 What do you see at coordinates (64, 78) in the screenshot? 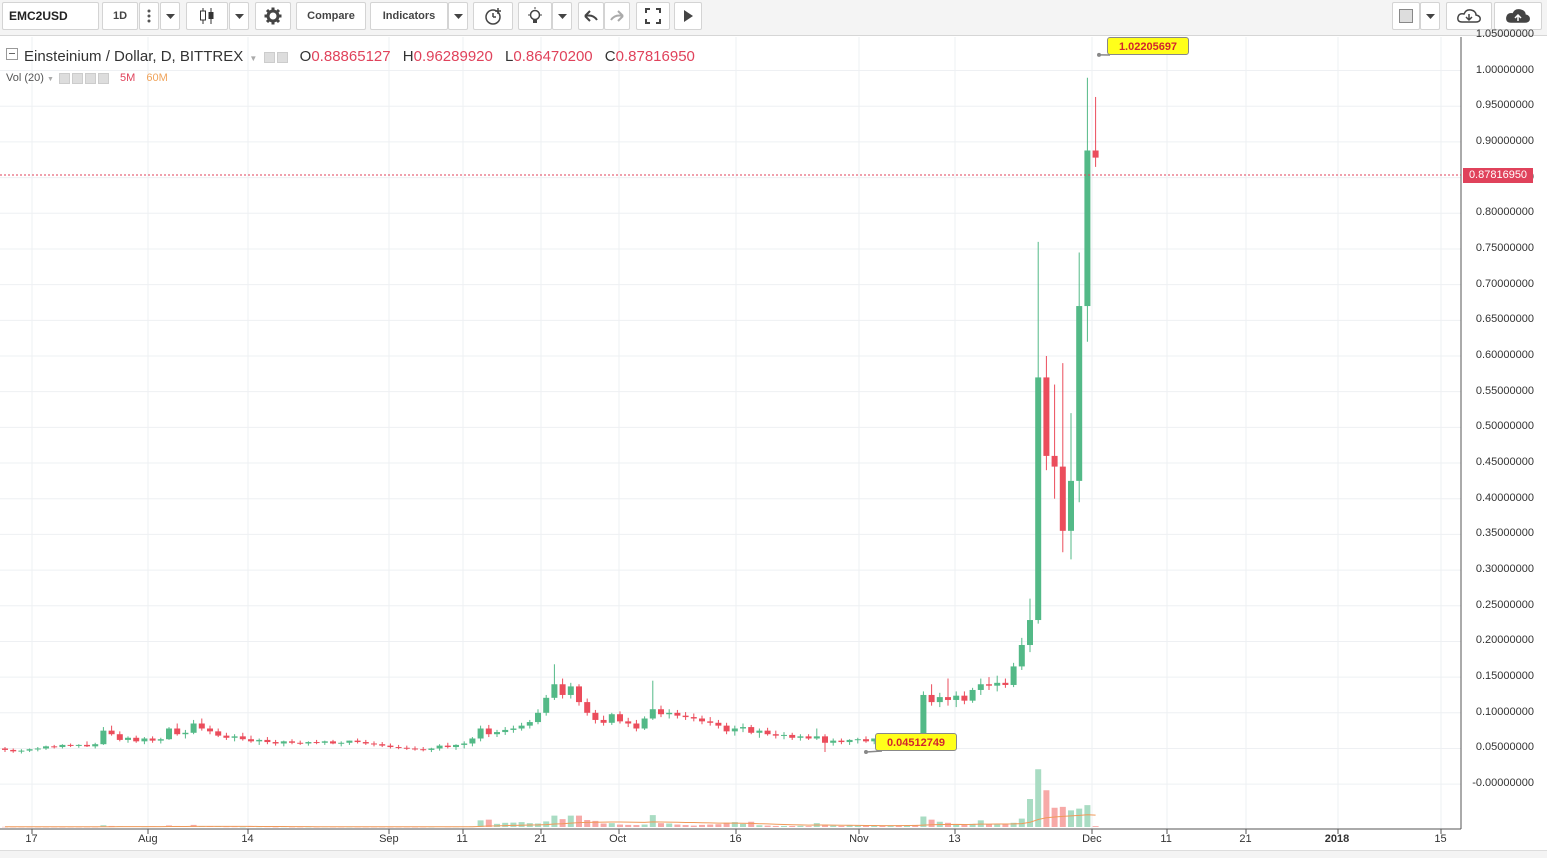
I see `volume-eye-icon` at bounding box center [64, 78].